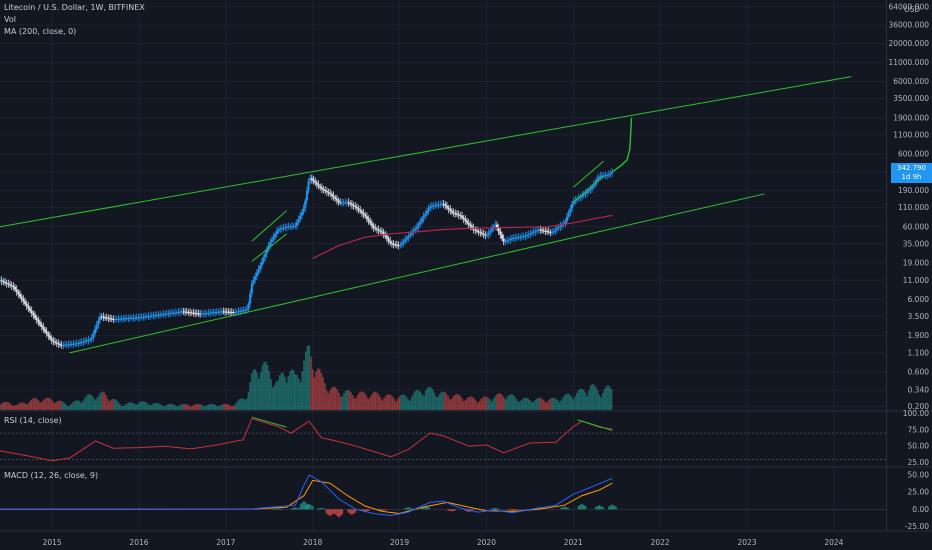  Describe the element at coordinates (40, 31) in the screenshot. I see `ma-legend: MA (200, close, 0)` at that location.